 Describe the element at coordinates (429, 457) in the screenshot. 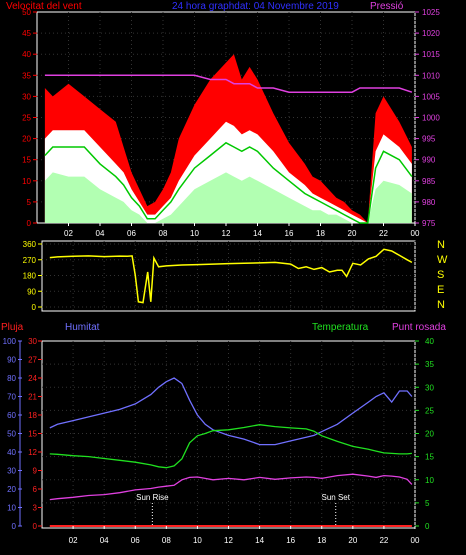

I see `temperature-tick-label: 15` at that location.